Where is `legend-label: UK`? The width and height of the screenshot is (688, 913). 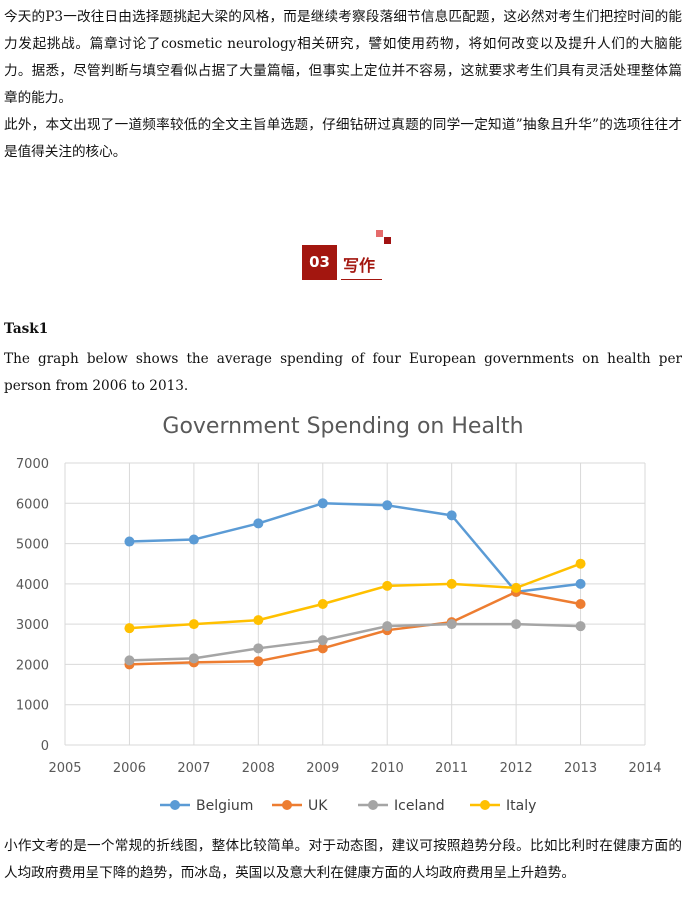 legend-label: UK is located at coordinates (318, 806).